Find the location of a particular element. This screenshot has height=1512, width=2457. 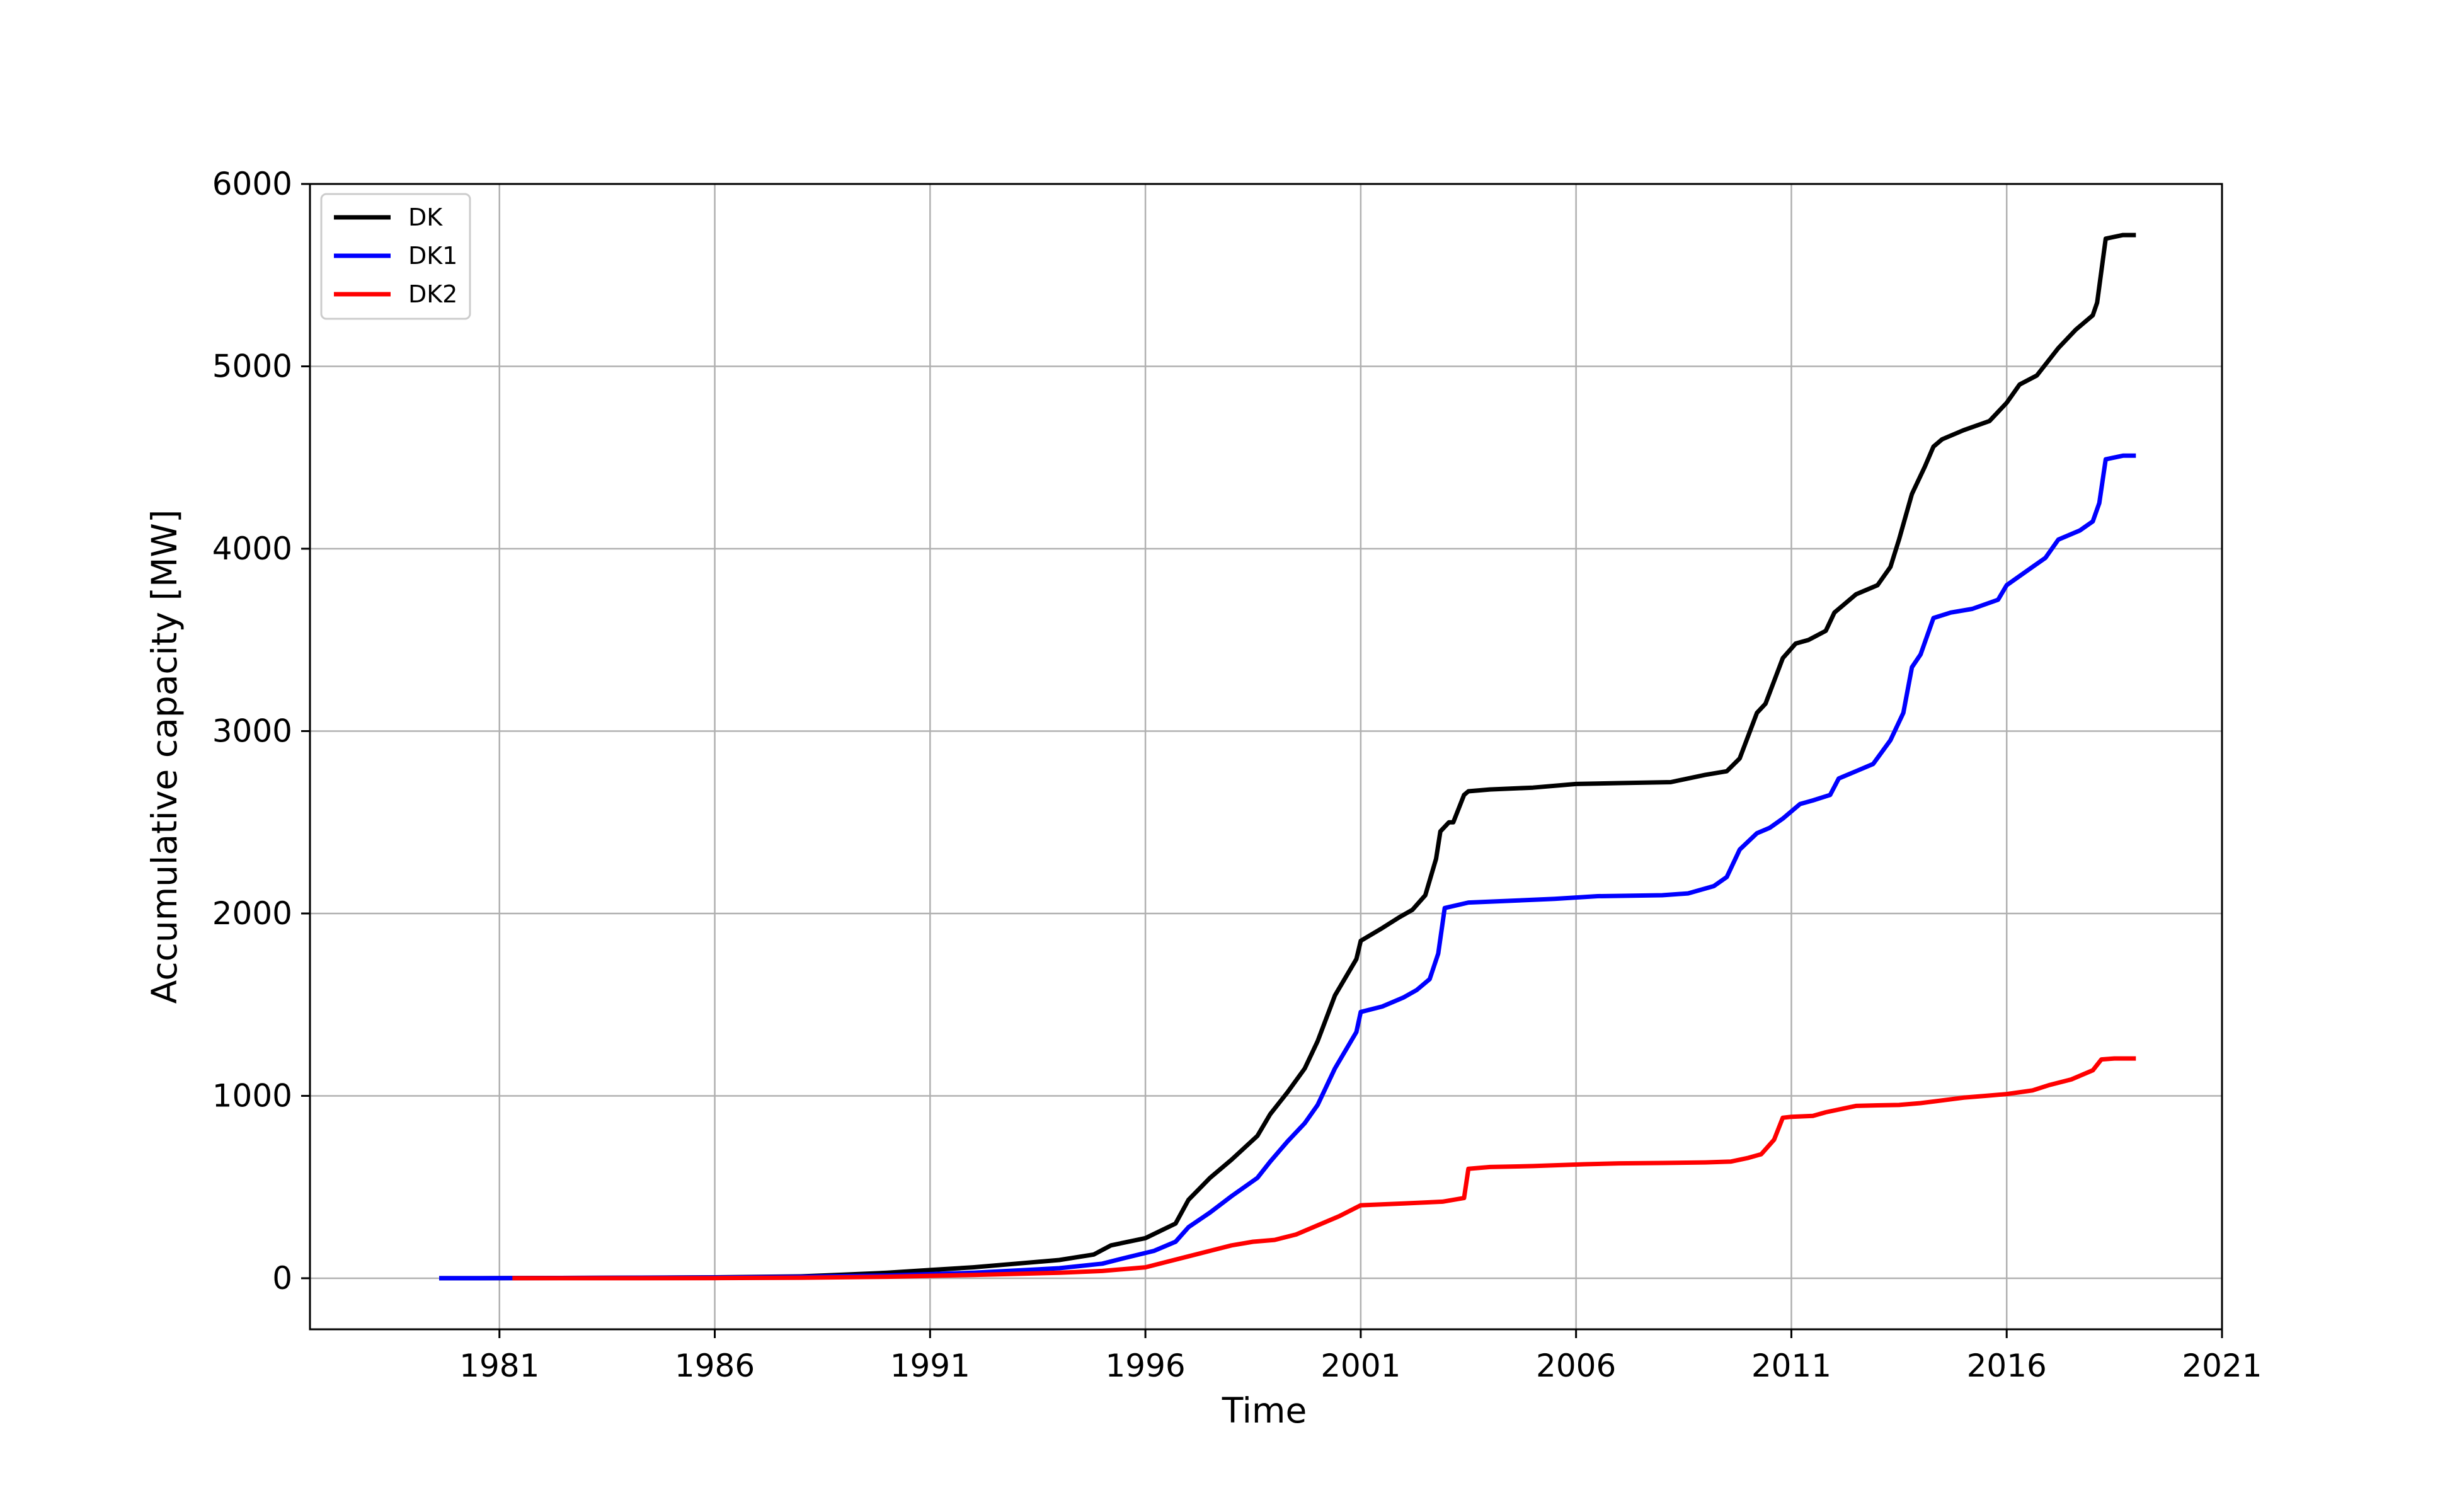

x-tick-label: 1981 is located at coordinates (499, 1366).